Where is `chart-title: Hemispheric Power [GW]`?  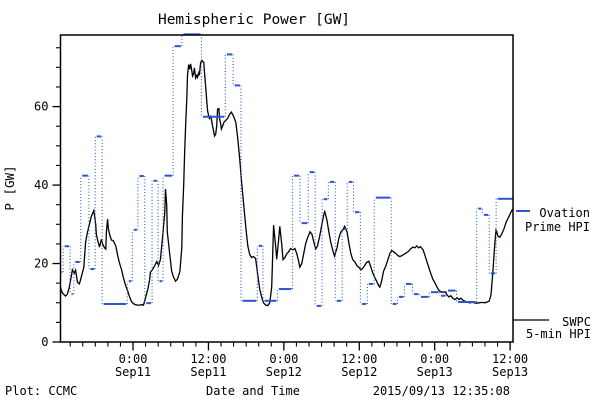 chart-title: Hemispheric Power [GW] is located at coordinates (254, 20).